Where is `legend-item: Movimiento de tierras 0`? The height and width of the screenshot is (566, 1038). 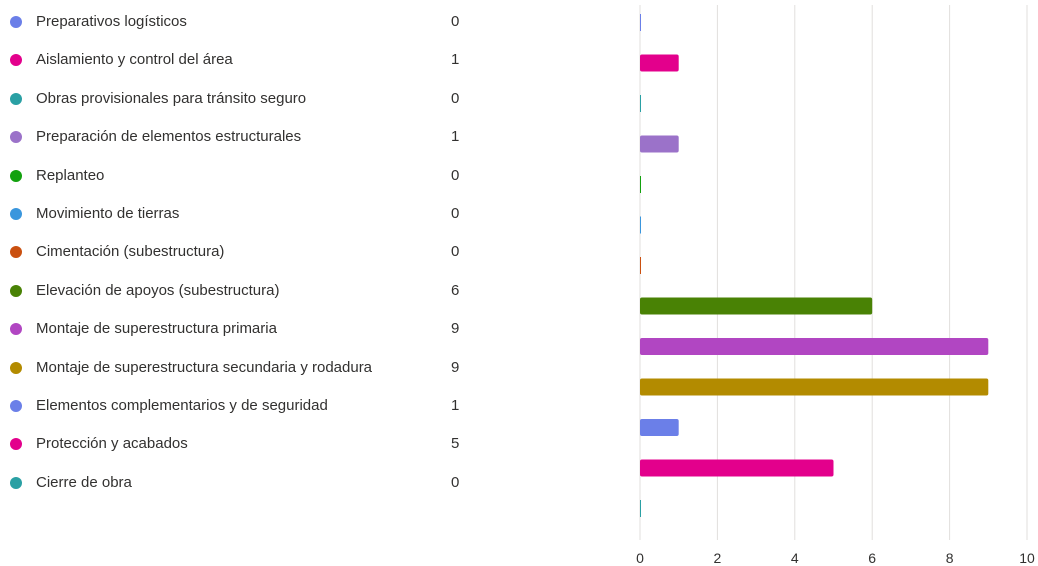
legend-item: Movimiento de tierras 0 is located at coordinates (240, 214).